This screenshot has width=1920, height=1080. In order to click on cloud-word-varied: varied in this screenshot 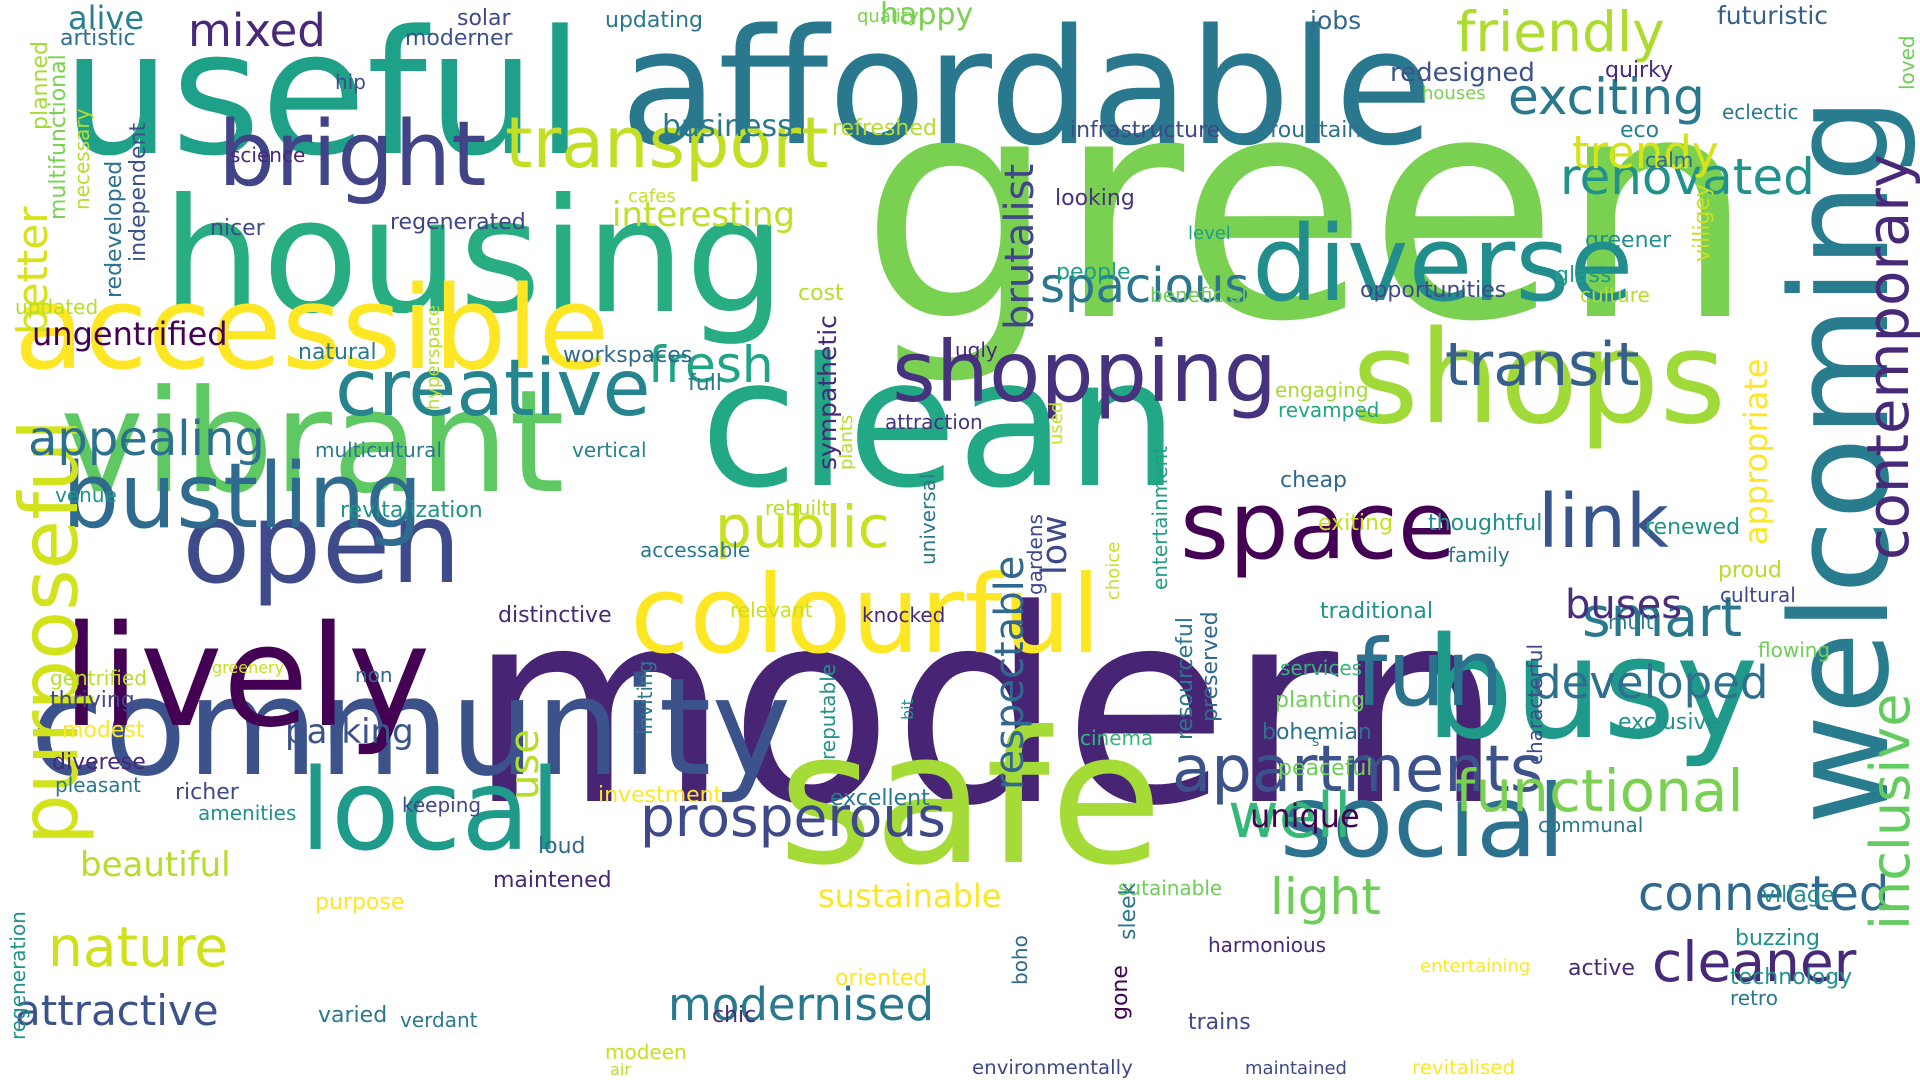, I will do `click(353, 1015)`.